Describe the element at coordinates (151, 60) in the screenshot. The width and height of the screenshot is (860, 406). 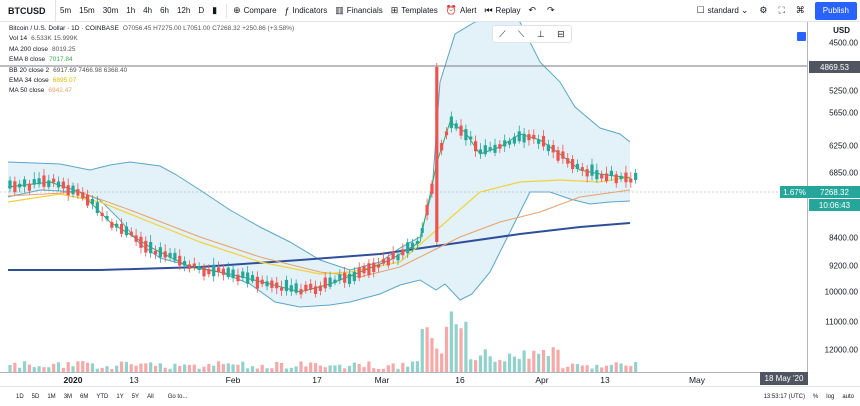
I see `legend-row-ema8: EMA 8 close 7017.84` at that location.